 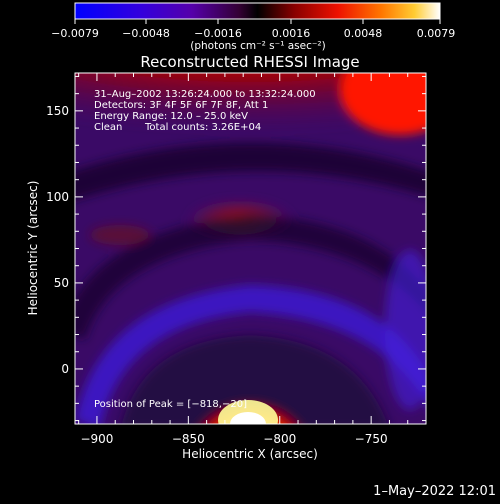 I want to click on colorbar-tick-label: −0.0079, so click(x=75, y=33).